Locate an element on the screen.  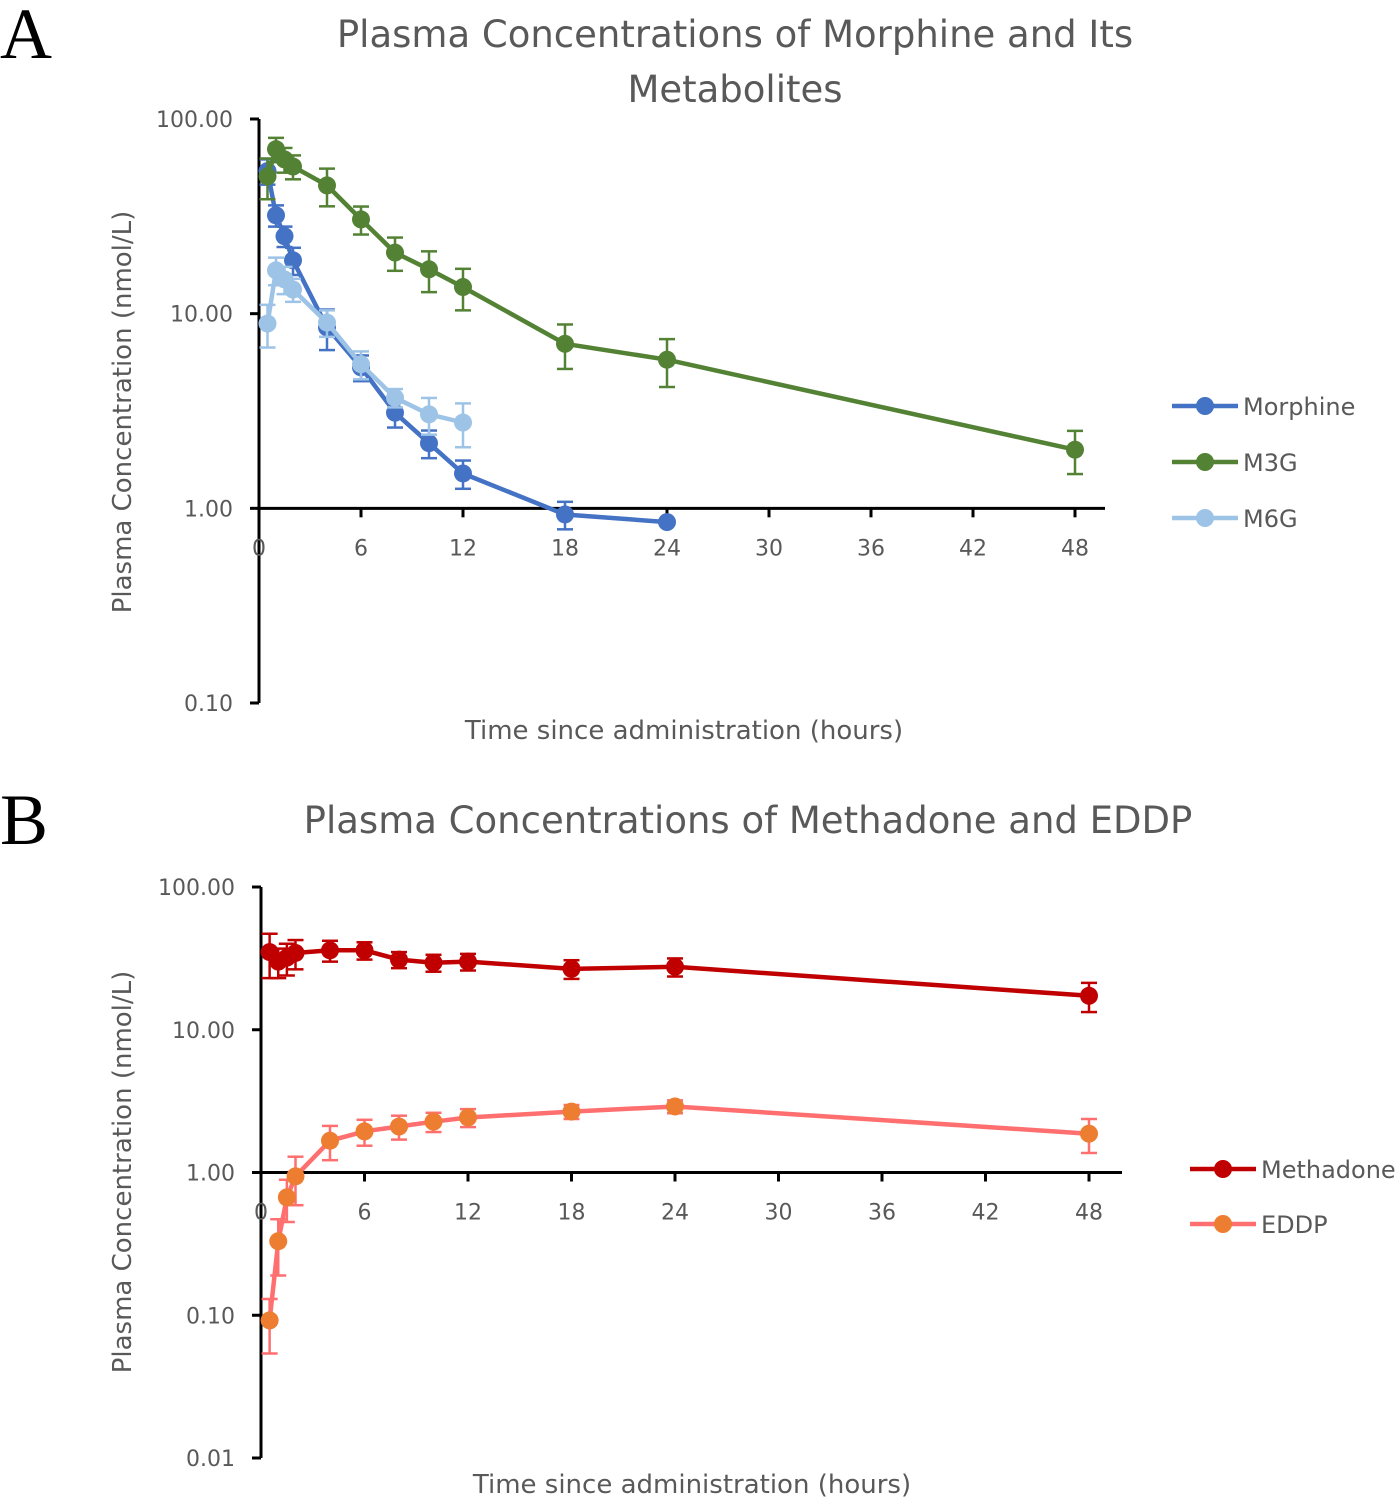
legend-label: EDDP is located at coordinates (1294, 1225).